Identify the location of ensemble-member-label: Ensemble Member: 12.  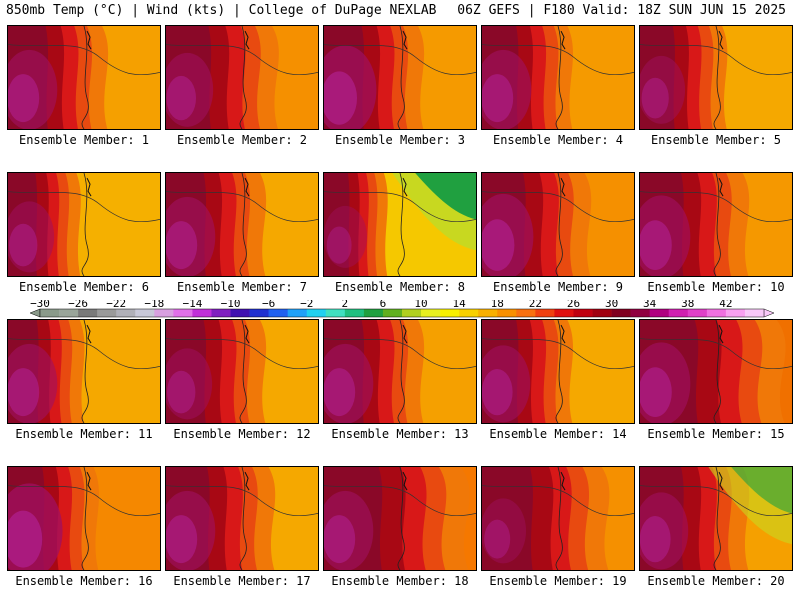
(242, 434).